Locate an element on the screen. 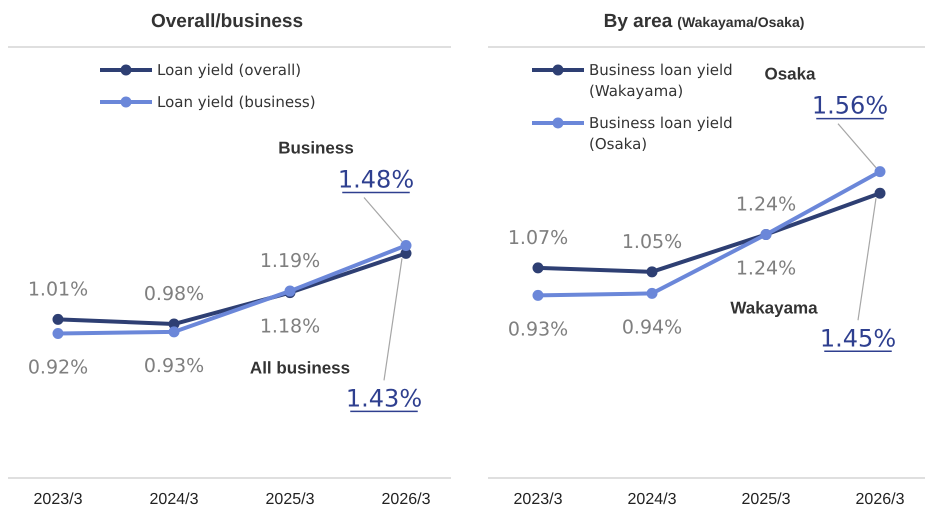 This screenshot has width=928, height=513. annotation: Business is located at coordinates (316, 148).